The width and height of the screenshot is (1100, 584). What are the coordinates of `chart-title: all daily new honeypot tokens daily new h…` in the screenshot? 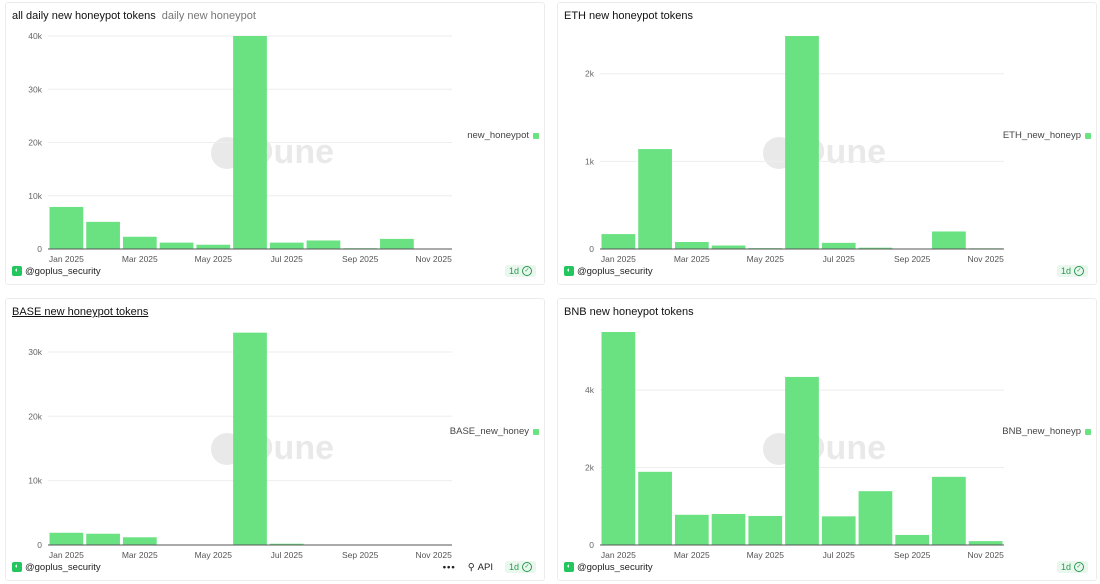 It's located at (134, 16).